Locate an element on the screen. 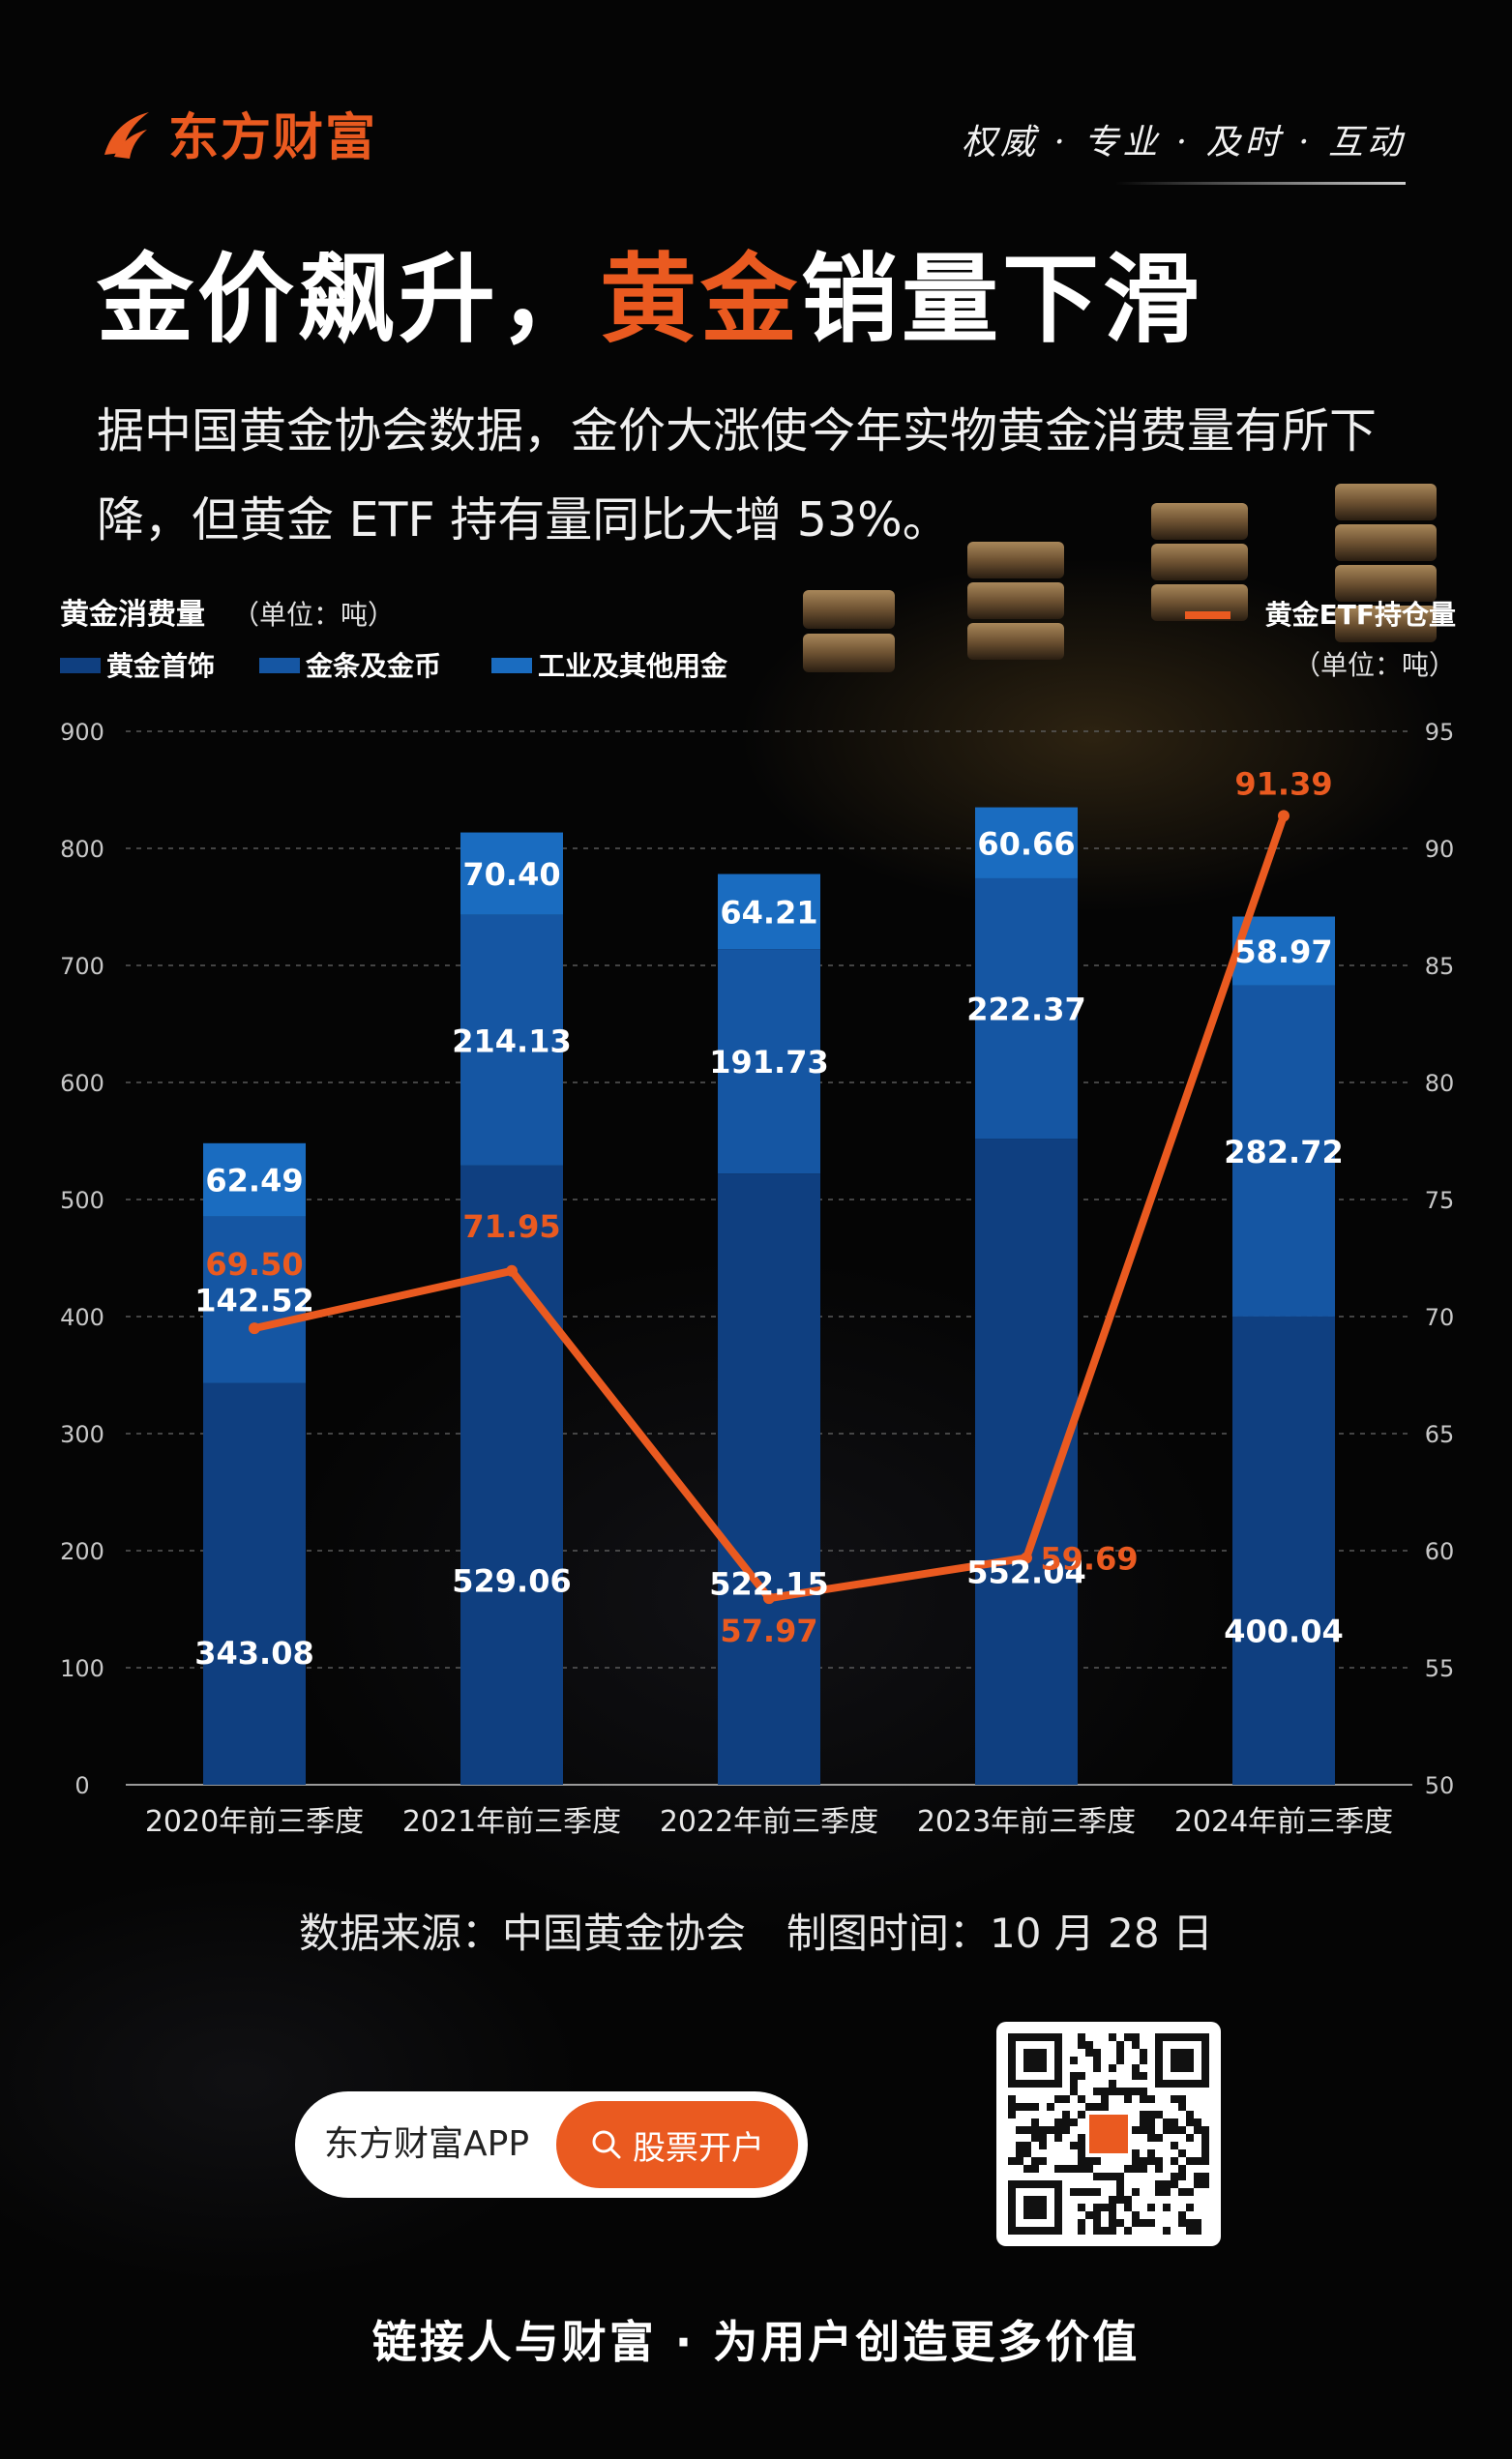 The image size is (1512, 2459). footer-slogan: 链接人与财富 · 为用户创造更多价值 is located at coordinates (756, 2342).